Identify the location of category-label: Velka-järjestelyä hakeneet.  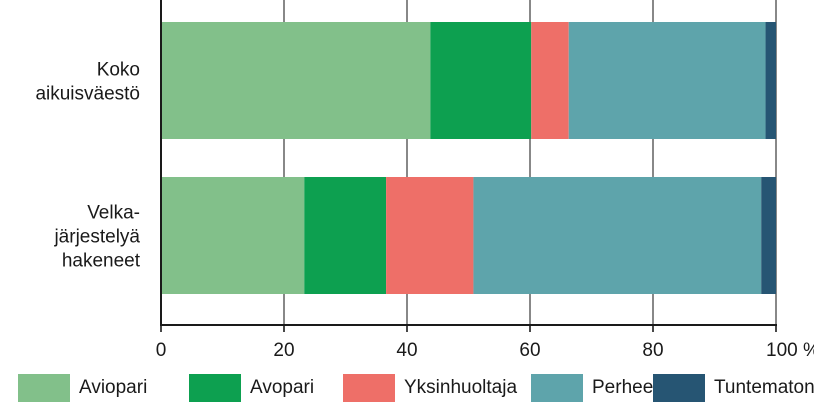
(96, 237).